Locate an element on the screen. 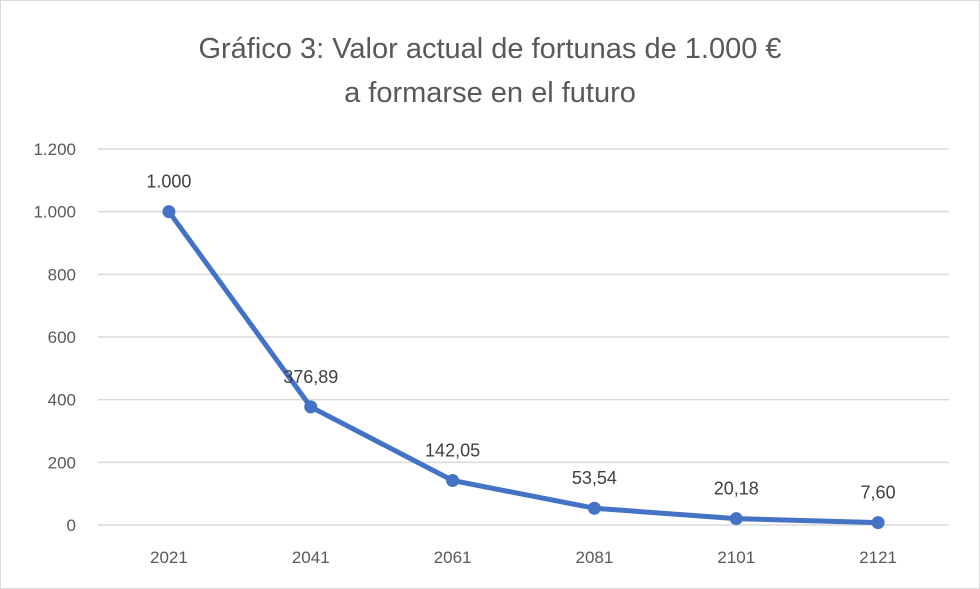 This screenshot has width=980, height=589. y-axis-ticks: 0 200 400 600 800 1.000 1.200 is located at coordinates (54, 337).